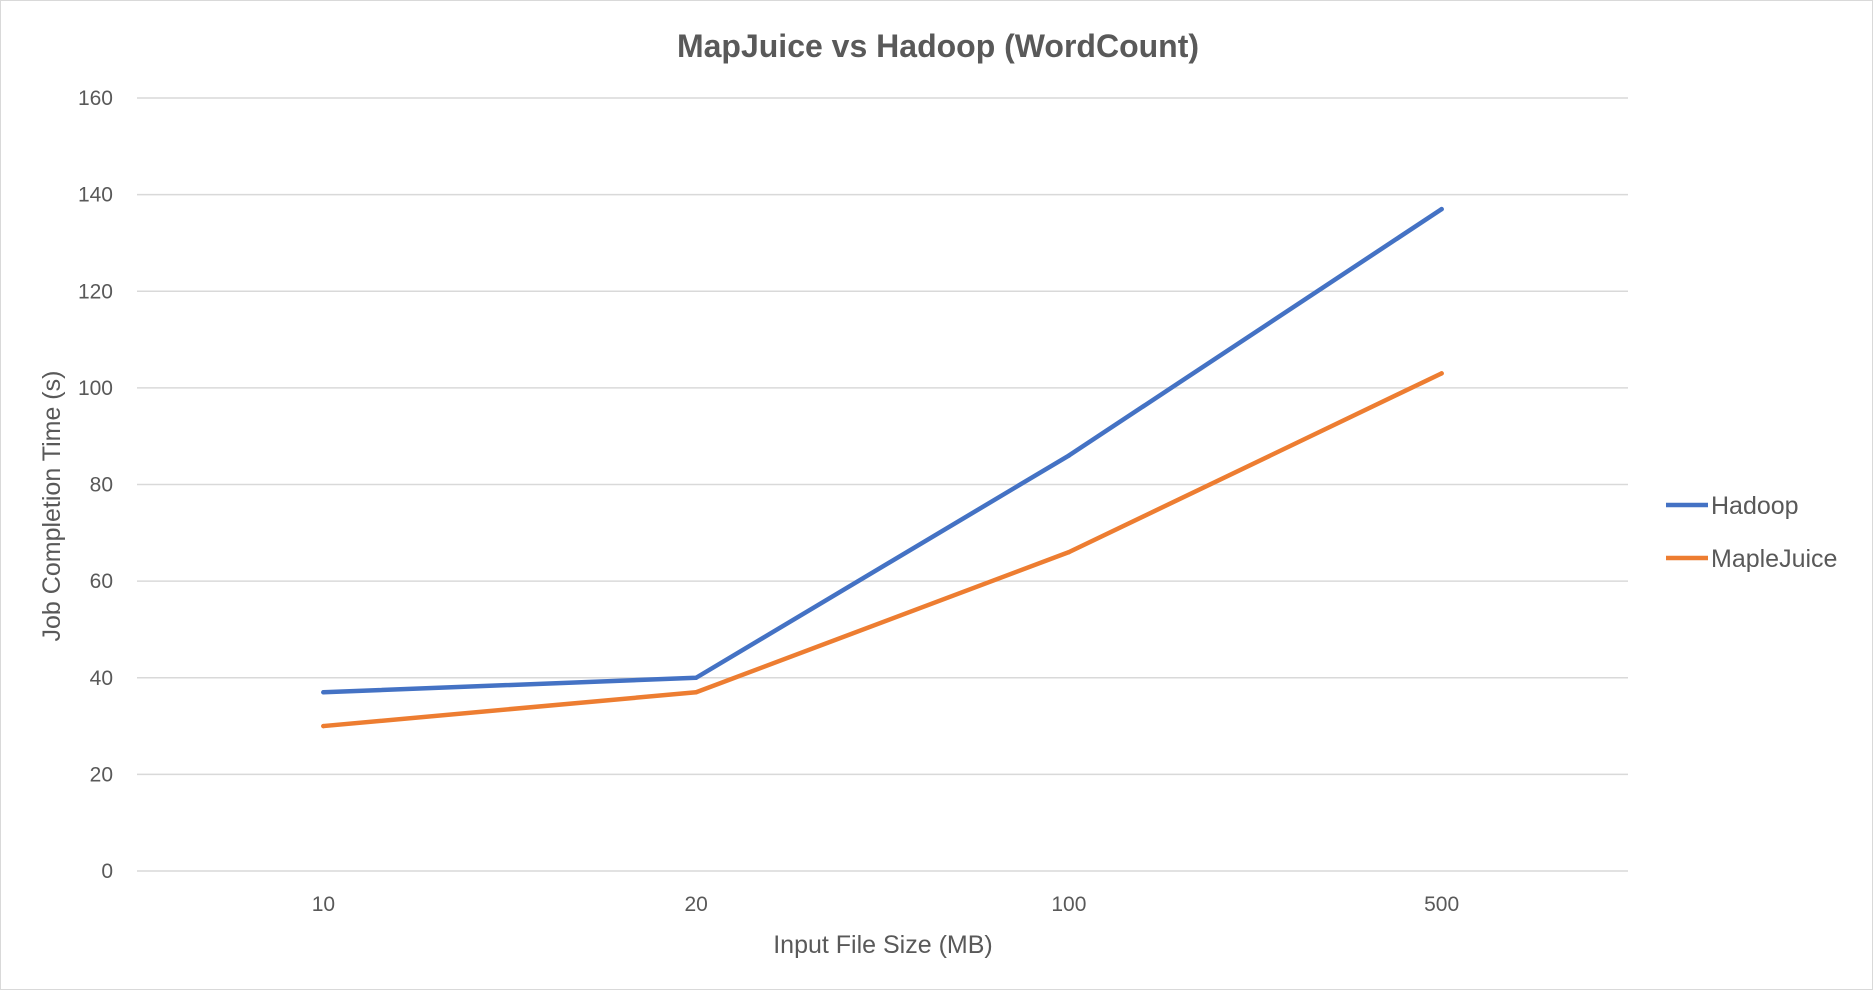 The width and height of the screenshot is (1873, 991). I want to click on y-axis-ticks: 0 20 40 60 80 100 120 140 160, so click(95, 485).